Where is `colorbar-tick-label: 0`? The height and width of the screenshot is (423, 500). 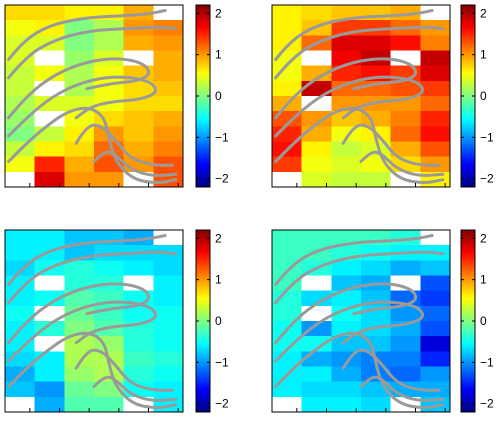 colorbar-tick-label: 0 is located at coordinates (483, 321).